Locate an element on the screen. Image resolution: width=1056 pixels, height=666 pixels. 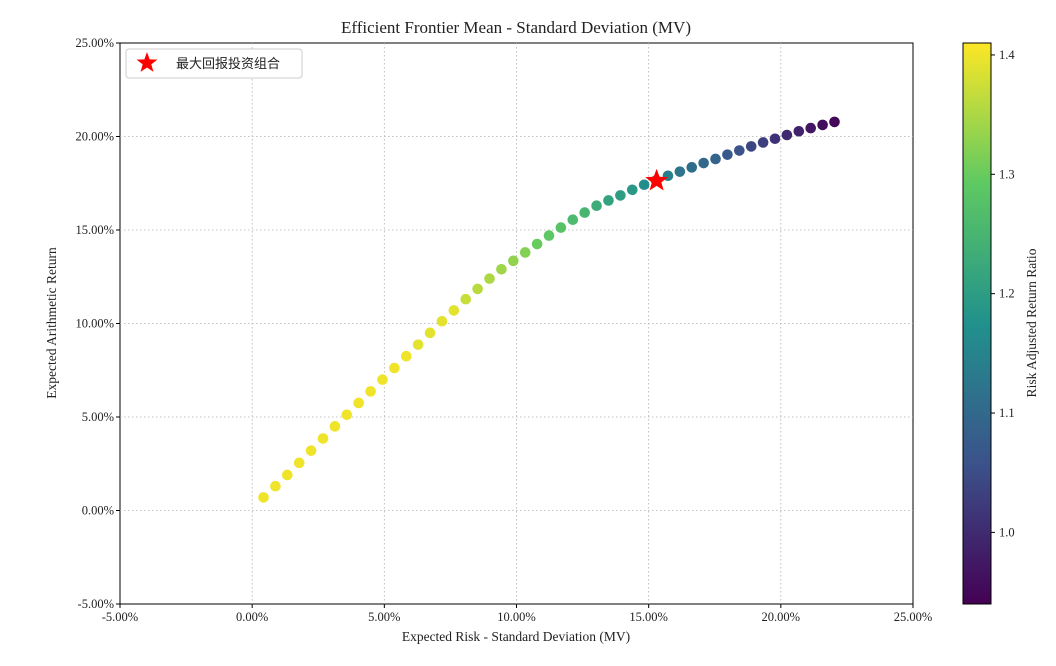
y-tick-label: -5.00% is located at coordinates (96, 604).